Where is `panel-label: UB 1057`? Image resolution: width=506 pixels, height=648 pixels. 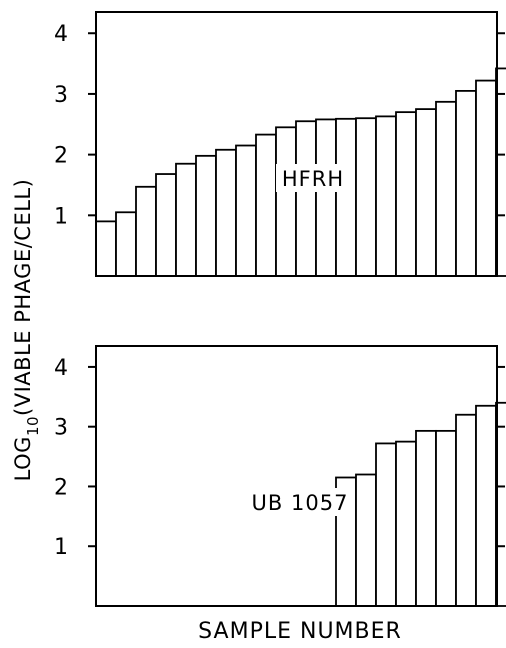 panel-label: UB 1057 is located at coordinates (300, 503).